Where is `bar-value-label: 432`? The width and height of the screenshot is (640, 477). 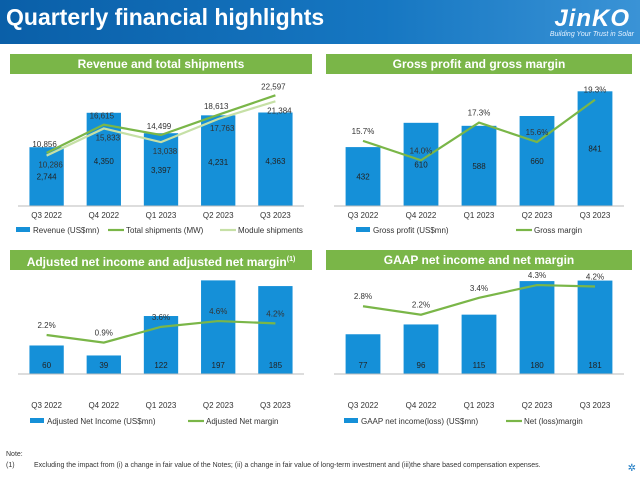 bar-value-label: 432 is located at coordinates (363, 177).